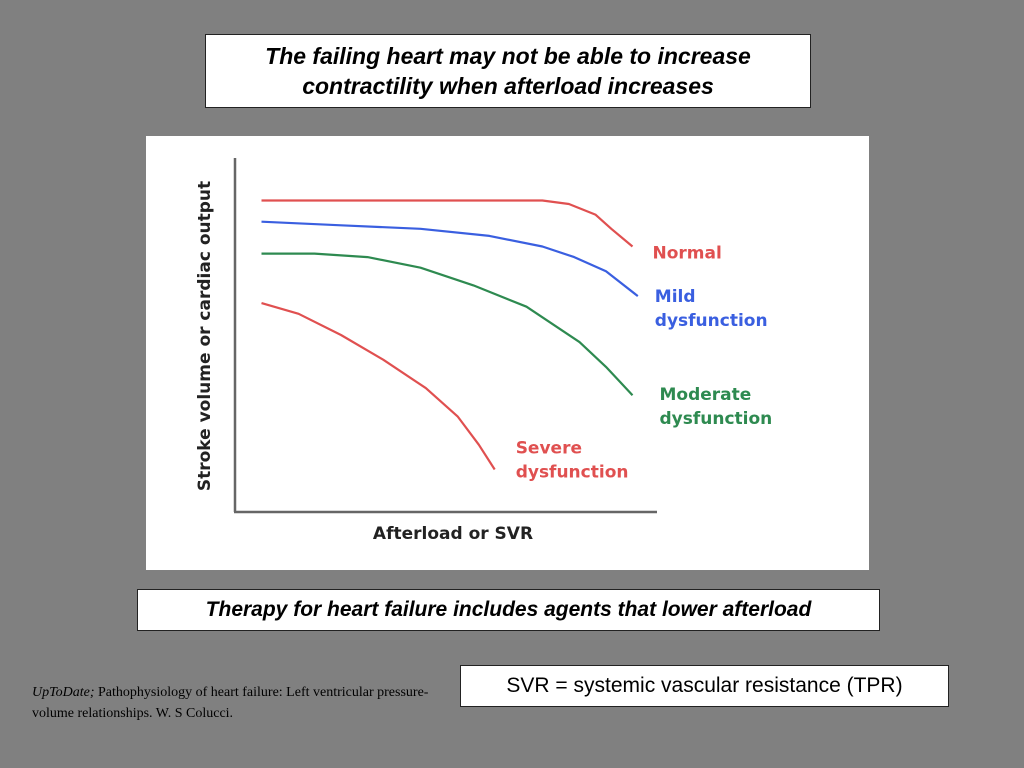  I want to click on citation-source: UpToDate;, so click(63, 692).